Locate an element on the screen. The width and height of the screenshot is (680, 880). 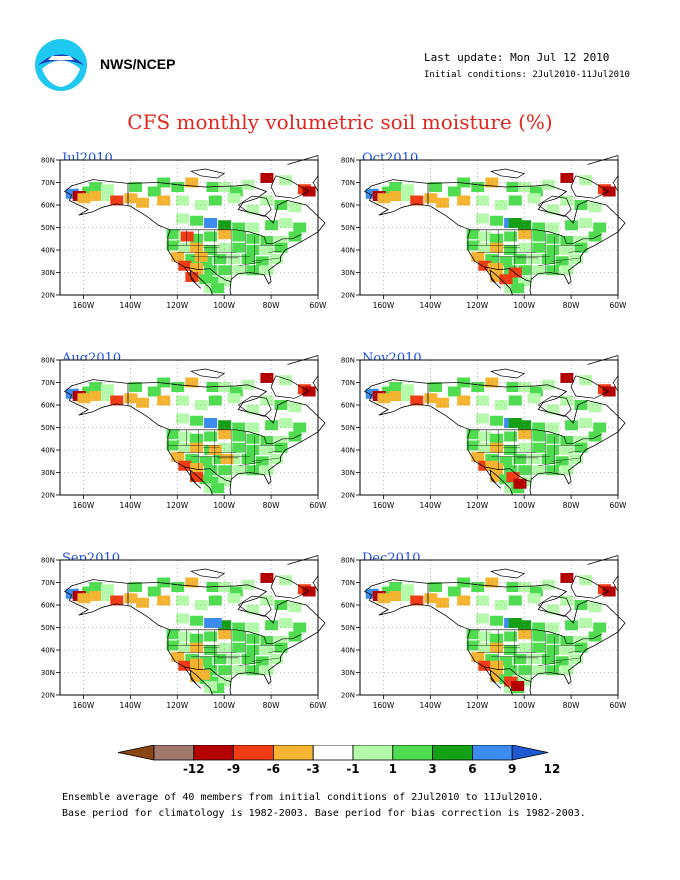
y-tick-label: 40N is located at coordinates (348, 251).